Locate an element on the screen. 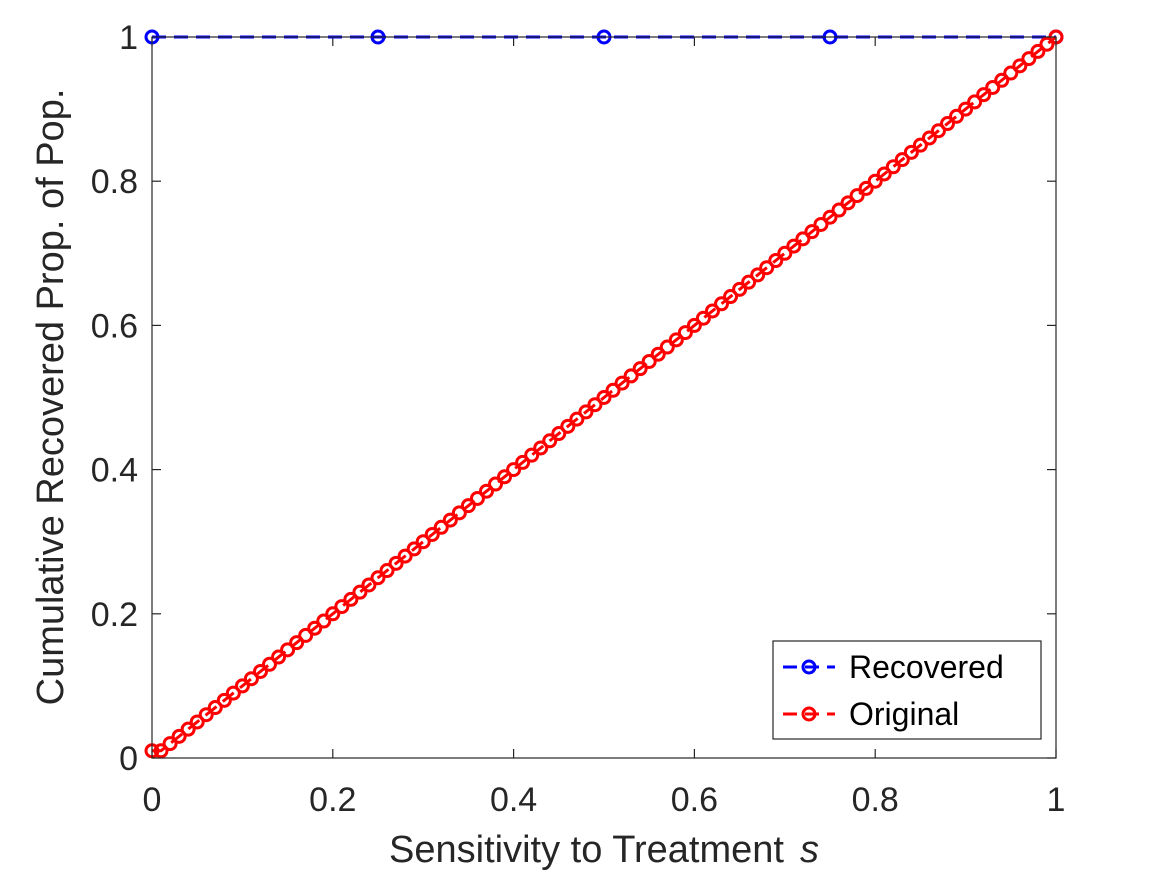 The image size is (1167, 875). x-axis-title-symbol: s is located at coordinates (809, 850).